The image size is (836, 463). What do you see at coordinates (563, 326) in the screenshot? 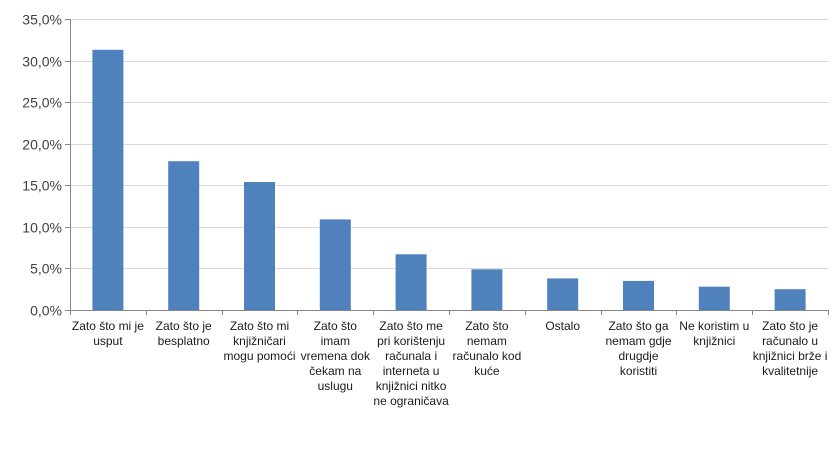
I see `x-category-label: Ostalo` at bounding box center [563, 326].